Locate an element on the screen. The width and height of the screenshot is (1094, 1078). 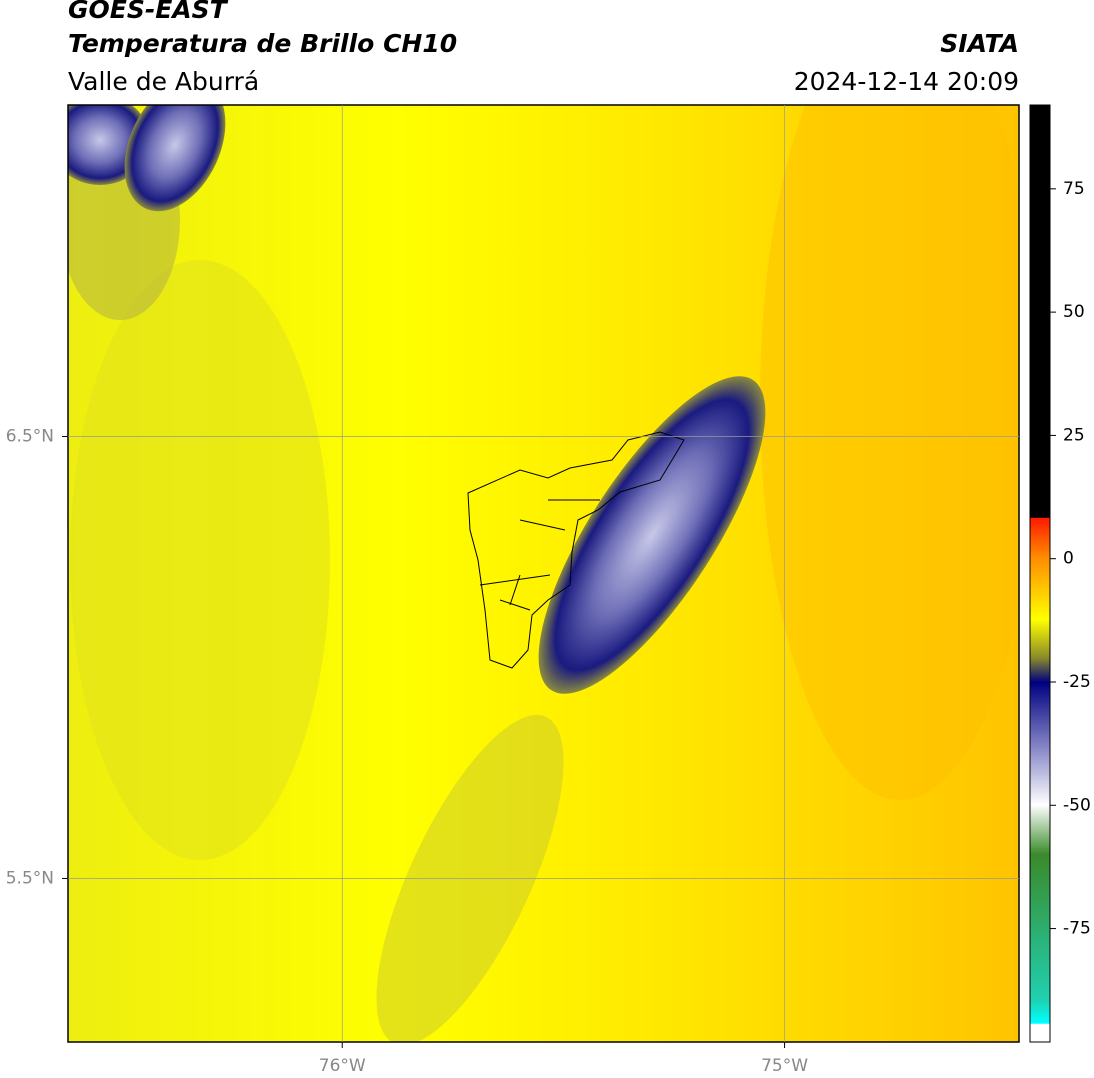
colorbar-tick-label: 0 is located at coordinates (1068, 559).